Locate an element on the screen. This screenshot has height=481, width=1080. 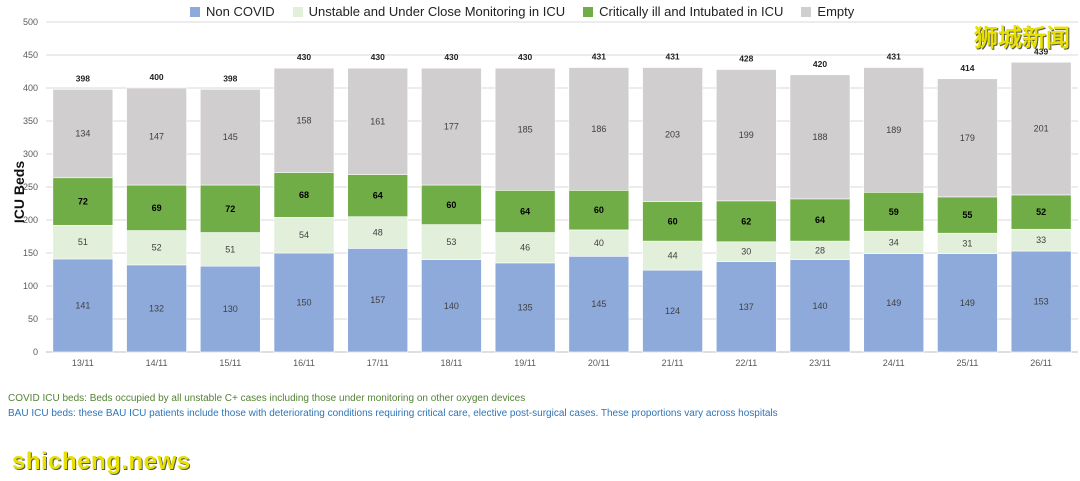
data-label: 68 is located at coordinates (304, 195).